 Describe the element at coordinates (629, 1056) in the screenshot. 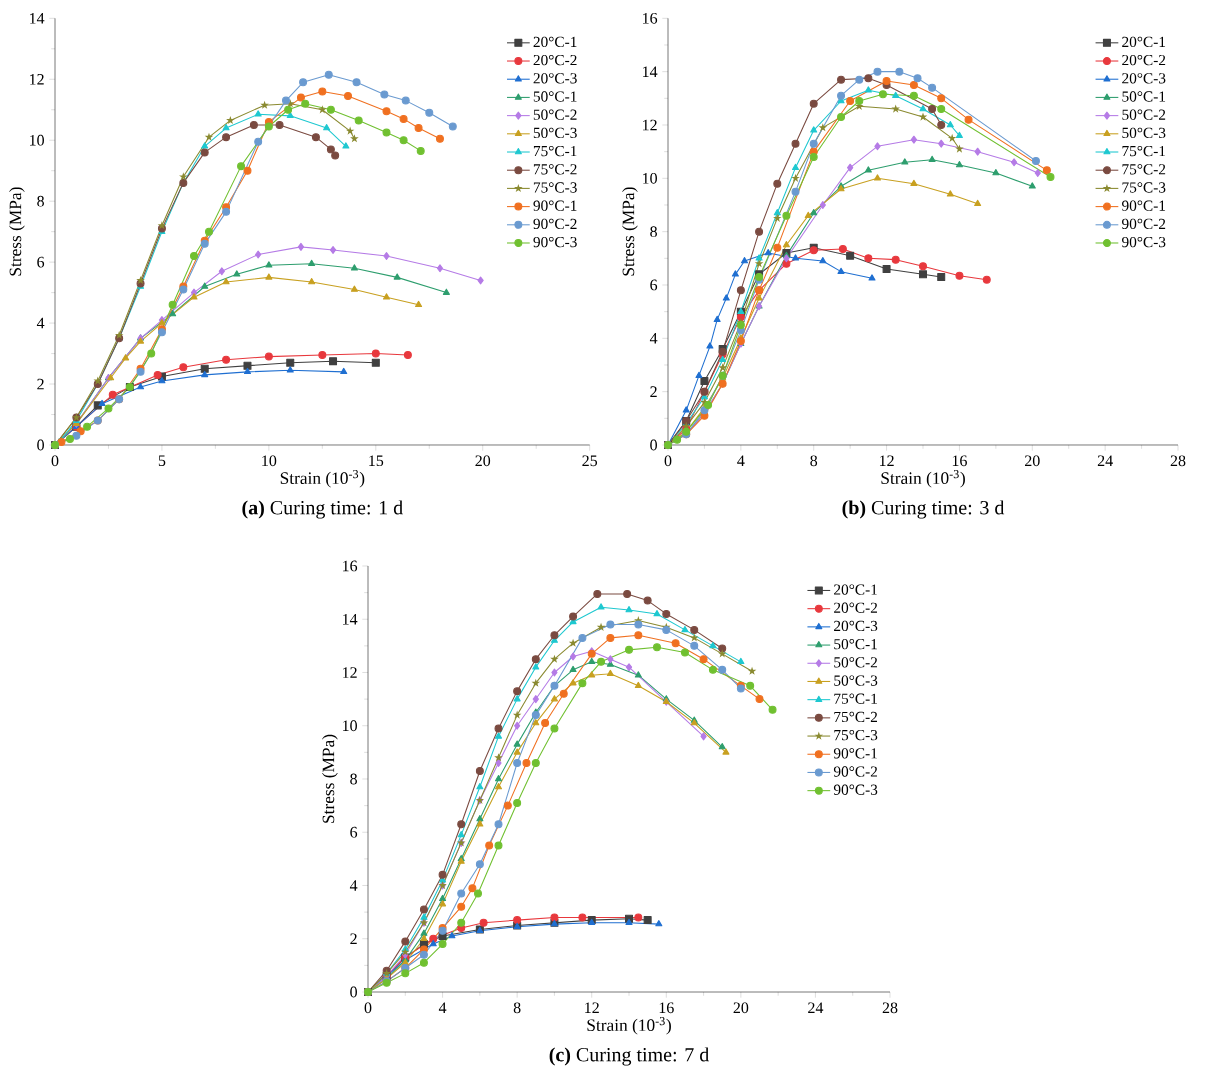

I see `text: (c) Curing time: 7 d` at that location.